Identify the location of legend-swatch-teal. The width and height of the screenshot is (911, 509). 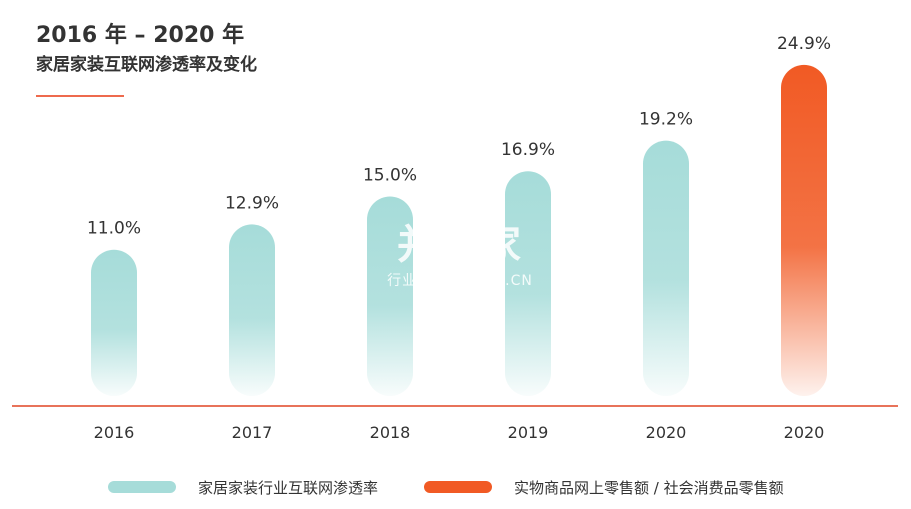
(142, 487).